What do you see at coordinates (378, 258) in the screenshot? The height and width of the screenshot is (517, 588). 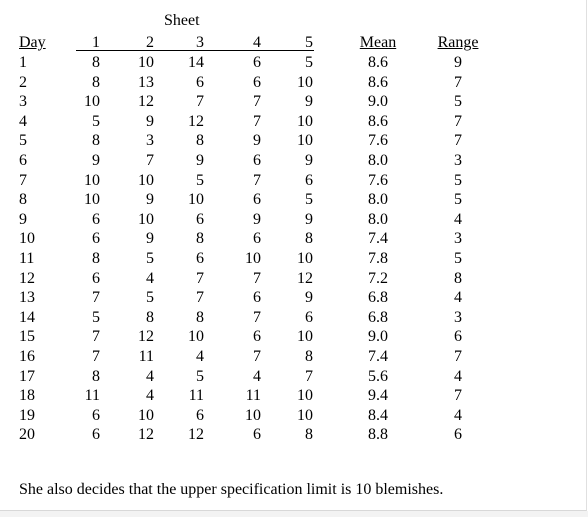 I see `table-cell: 7.8` at bounding box center [378, 258].